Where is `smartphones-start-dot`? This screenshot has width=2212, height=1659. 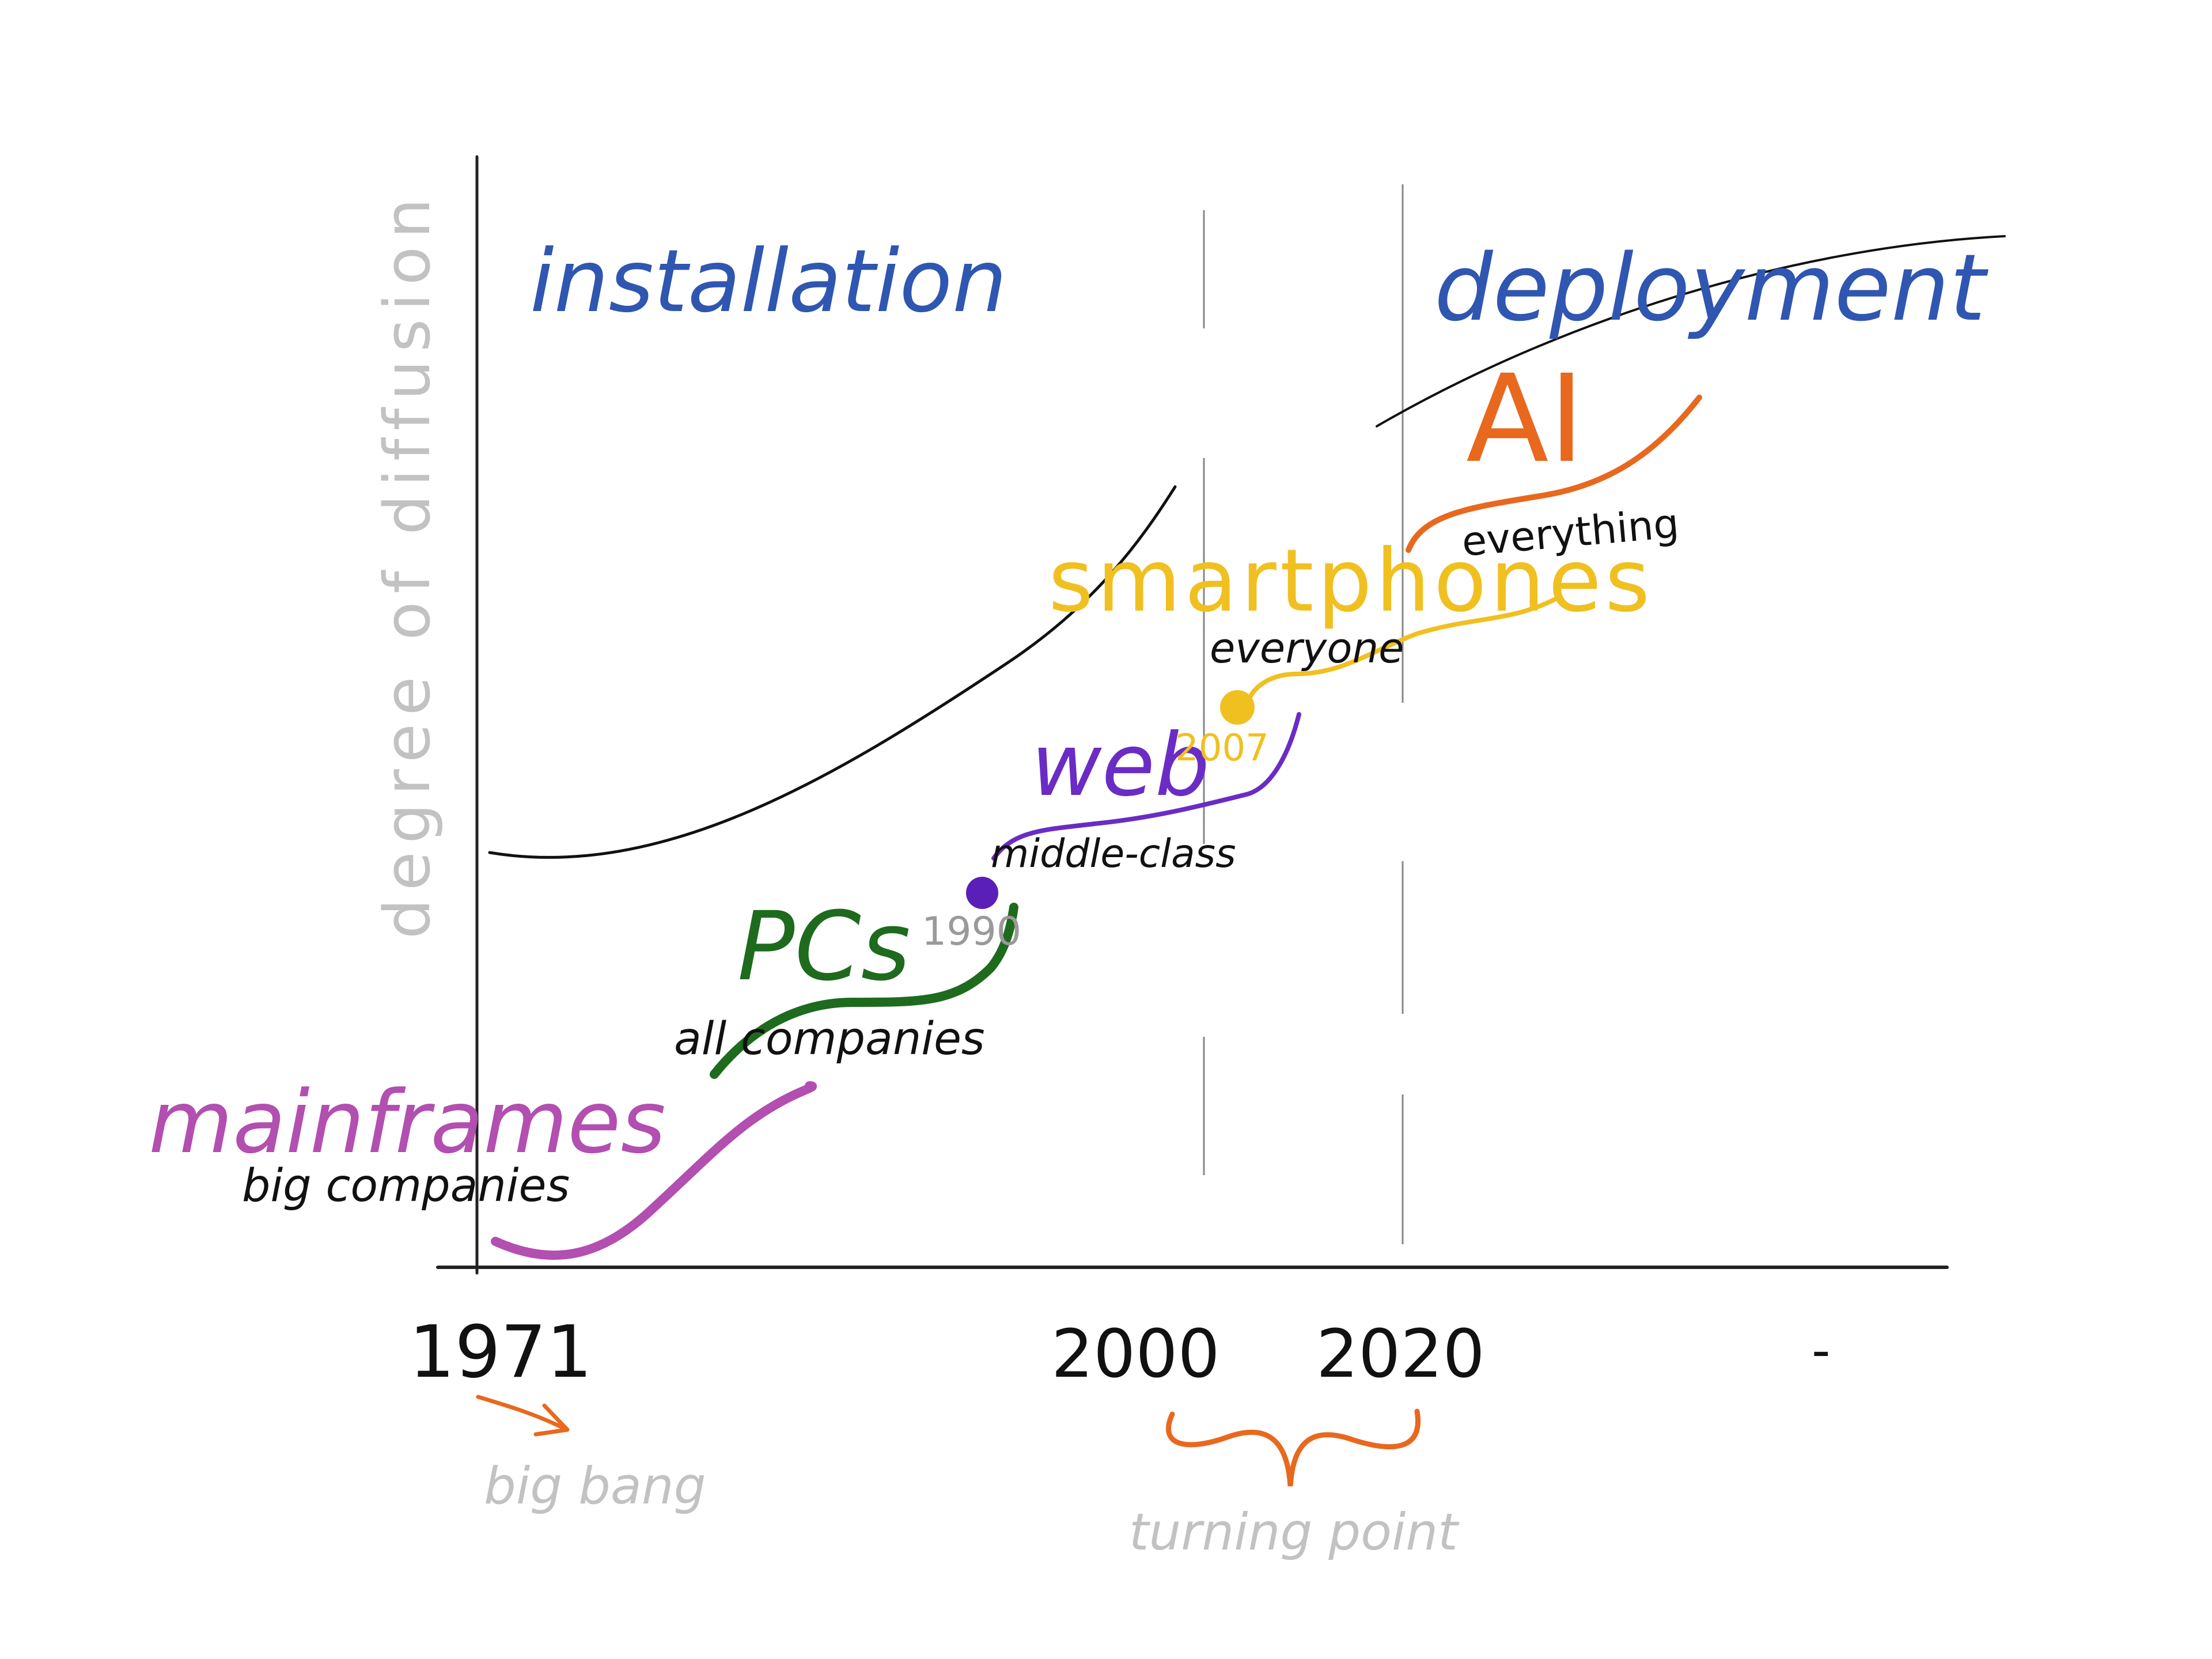
smartphones-start-dot is located at coordinates (1237, 707).